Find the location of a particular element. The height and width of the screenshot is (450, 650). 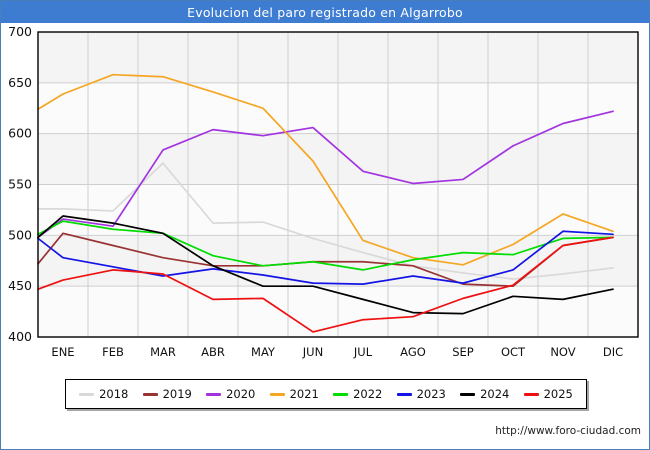

x-tick-label: AGO is located at coordinates (413, 352).